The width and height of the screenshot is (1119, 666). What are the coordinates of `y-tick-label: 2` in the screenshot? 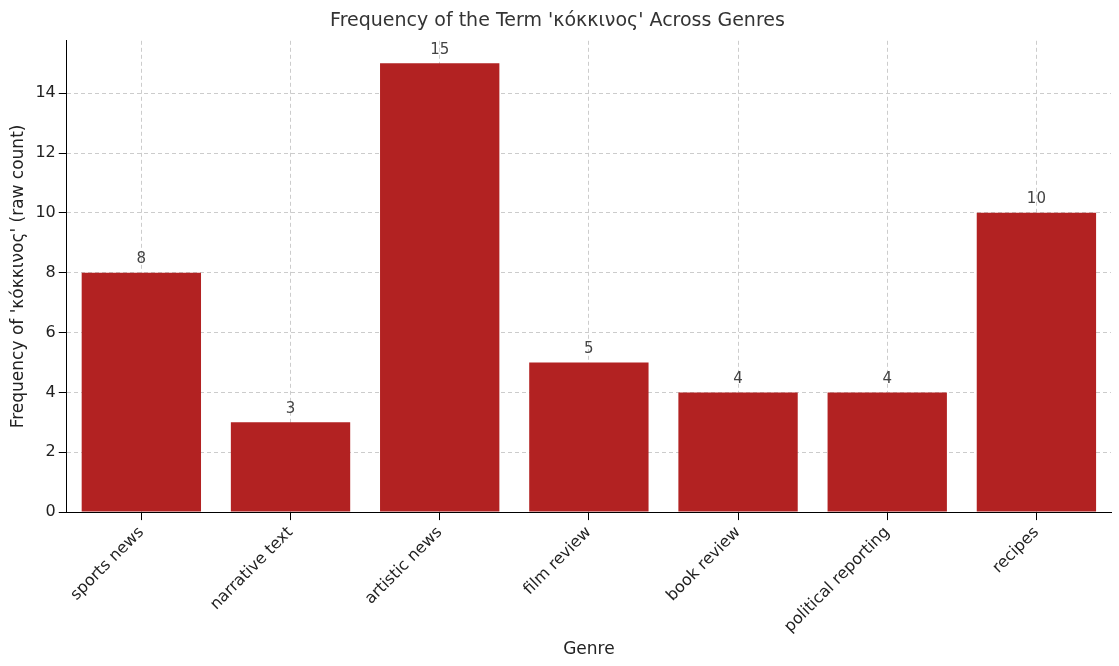 It's located at (50, 451).